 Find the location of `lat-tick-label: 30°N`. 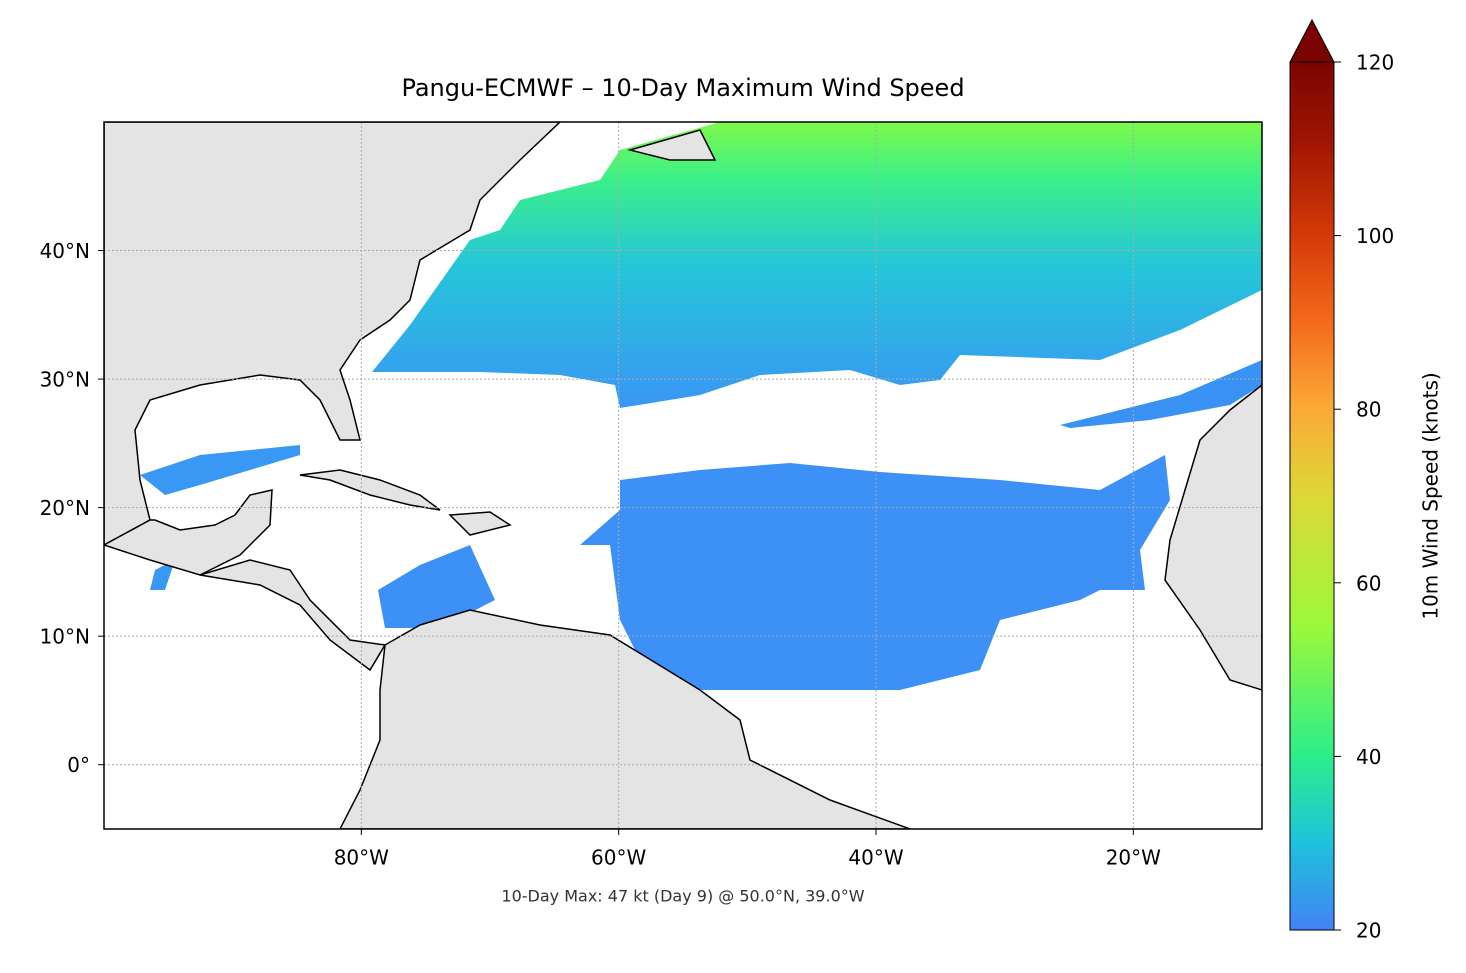

lat-tick-label: 30°N is located at coordinates (65, 380).